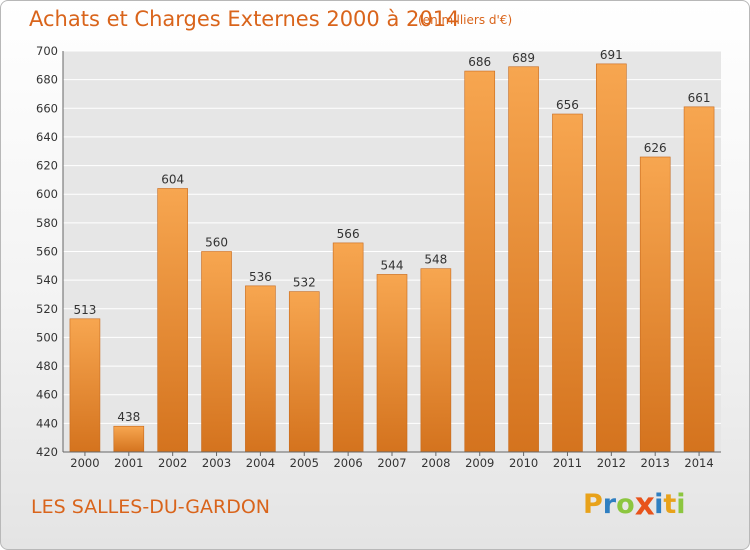 Image resolution: width=750 pixels, height=550 pixels. I want to click on x-tick-label: 2009, so click(479, 463).